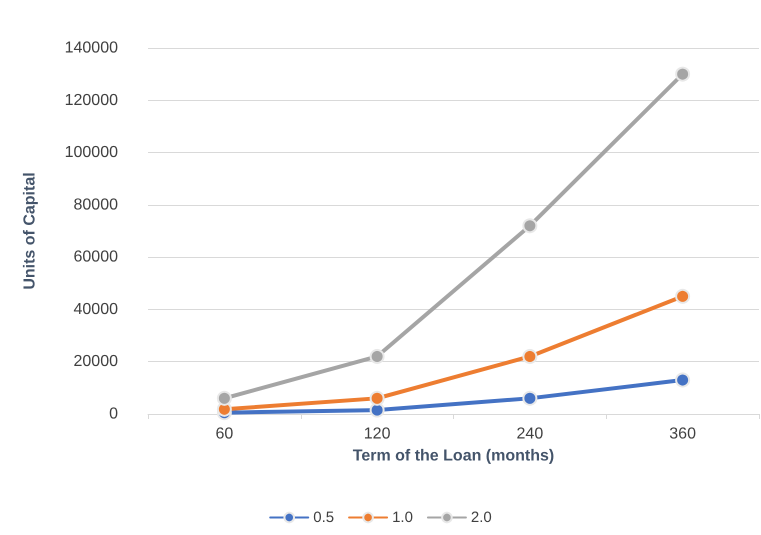 The height and width of the screenshot is (535, 761). What do you see at coordinates (96, 361) in the screenshot?
I see `y-tick-label: 20000` at bounding box center [96, 361].